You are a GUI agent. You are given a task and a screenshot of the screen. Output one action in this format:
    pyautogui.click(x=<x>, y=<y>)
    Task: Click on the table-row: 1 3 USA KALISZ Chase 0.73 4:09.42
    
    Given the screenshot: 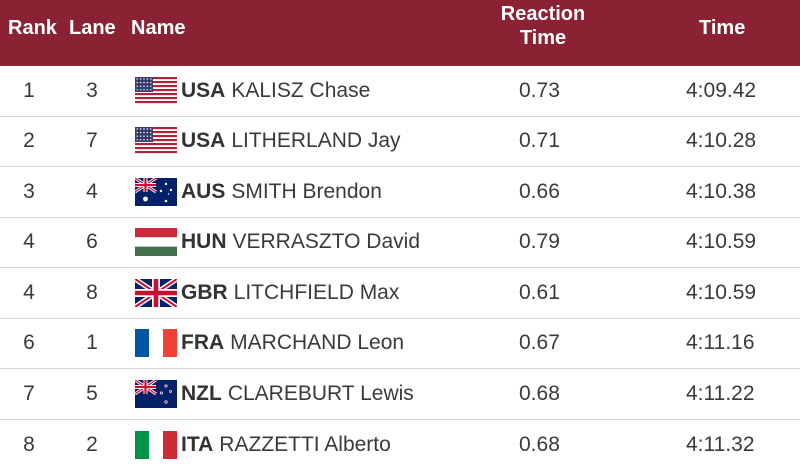 What is the action you would take?
    pyautogui.click(x=400, y=91)
    